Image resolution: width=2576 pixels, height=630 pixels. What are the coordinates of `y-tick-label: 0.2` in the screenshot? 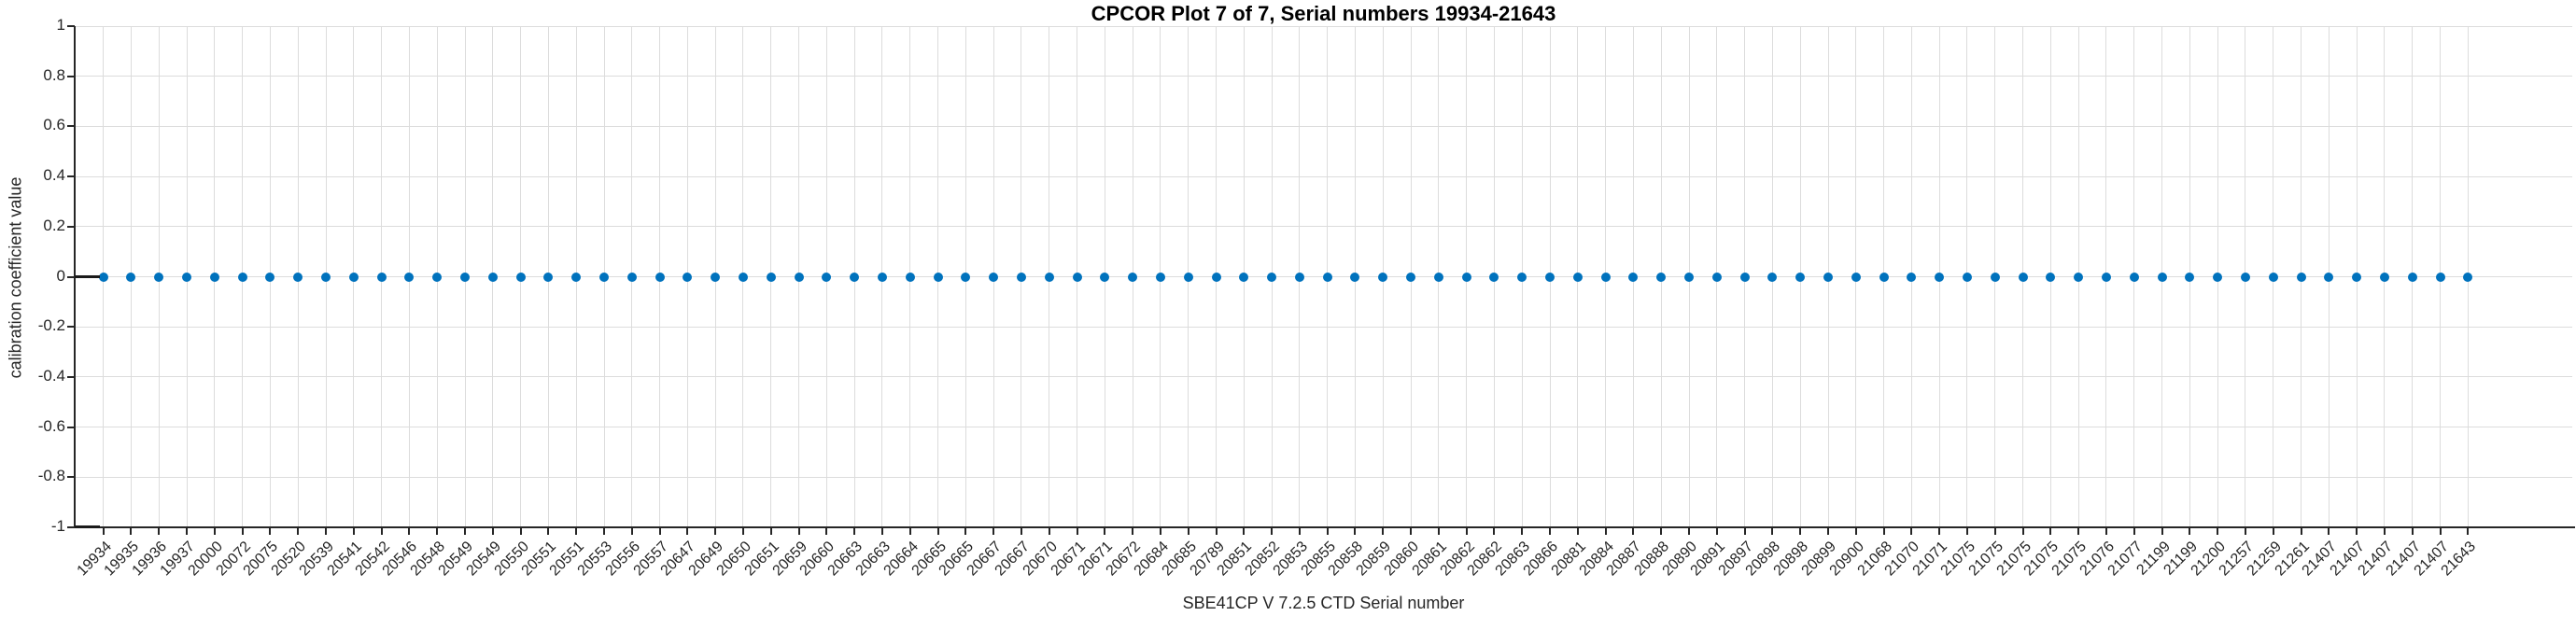 It's located at (54, 225).